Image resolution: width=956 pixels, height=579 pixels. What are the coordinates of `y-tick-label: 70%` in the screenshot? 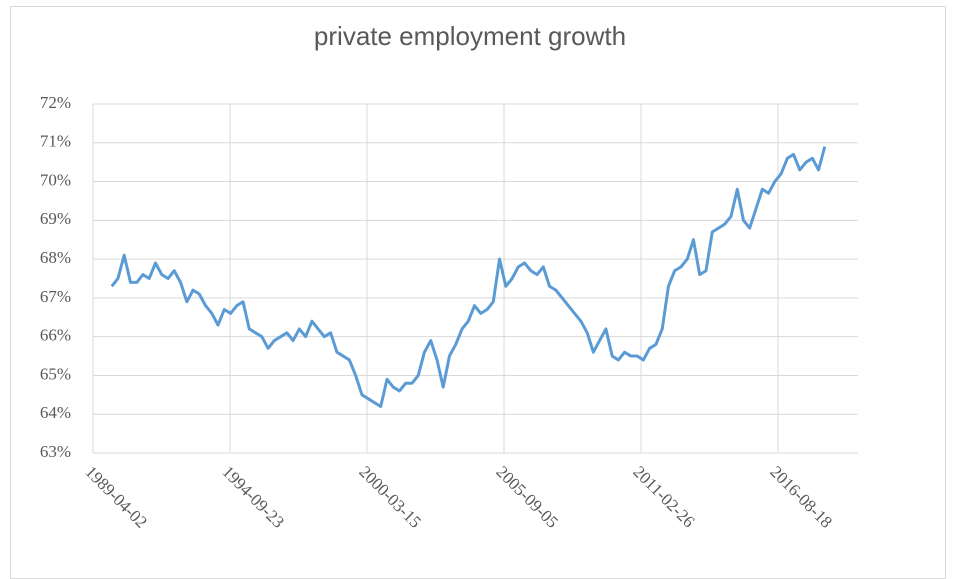 It's located at (55, 179).